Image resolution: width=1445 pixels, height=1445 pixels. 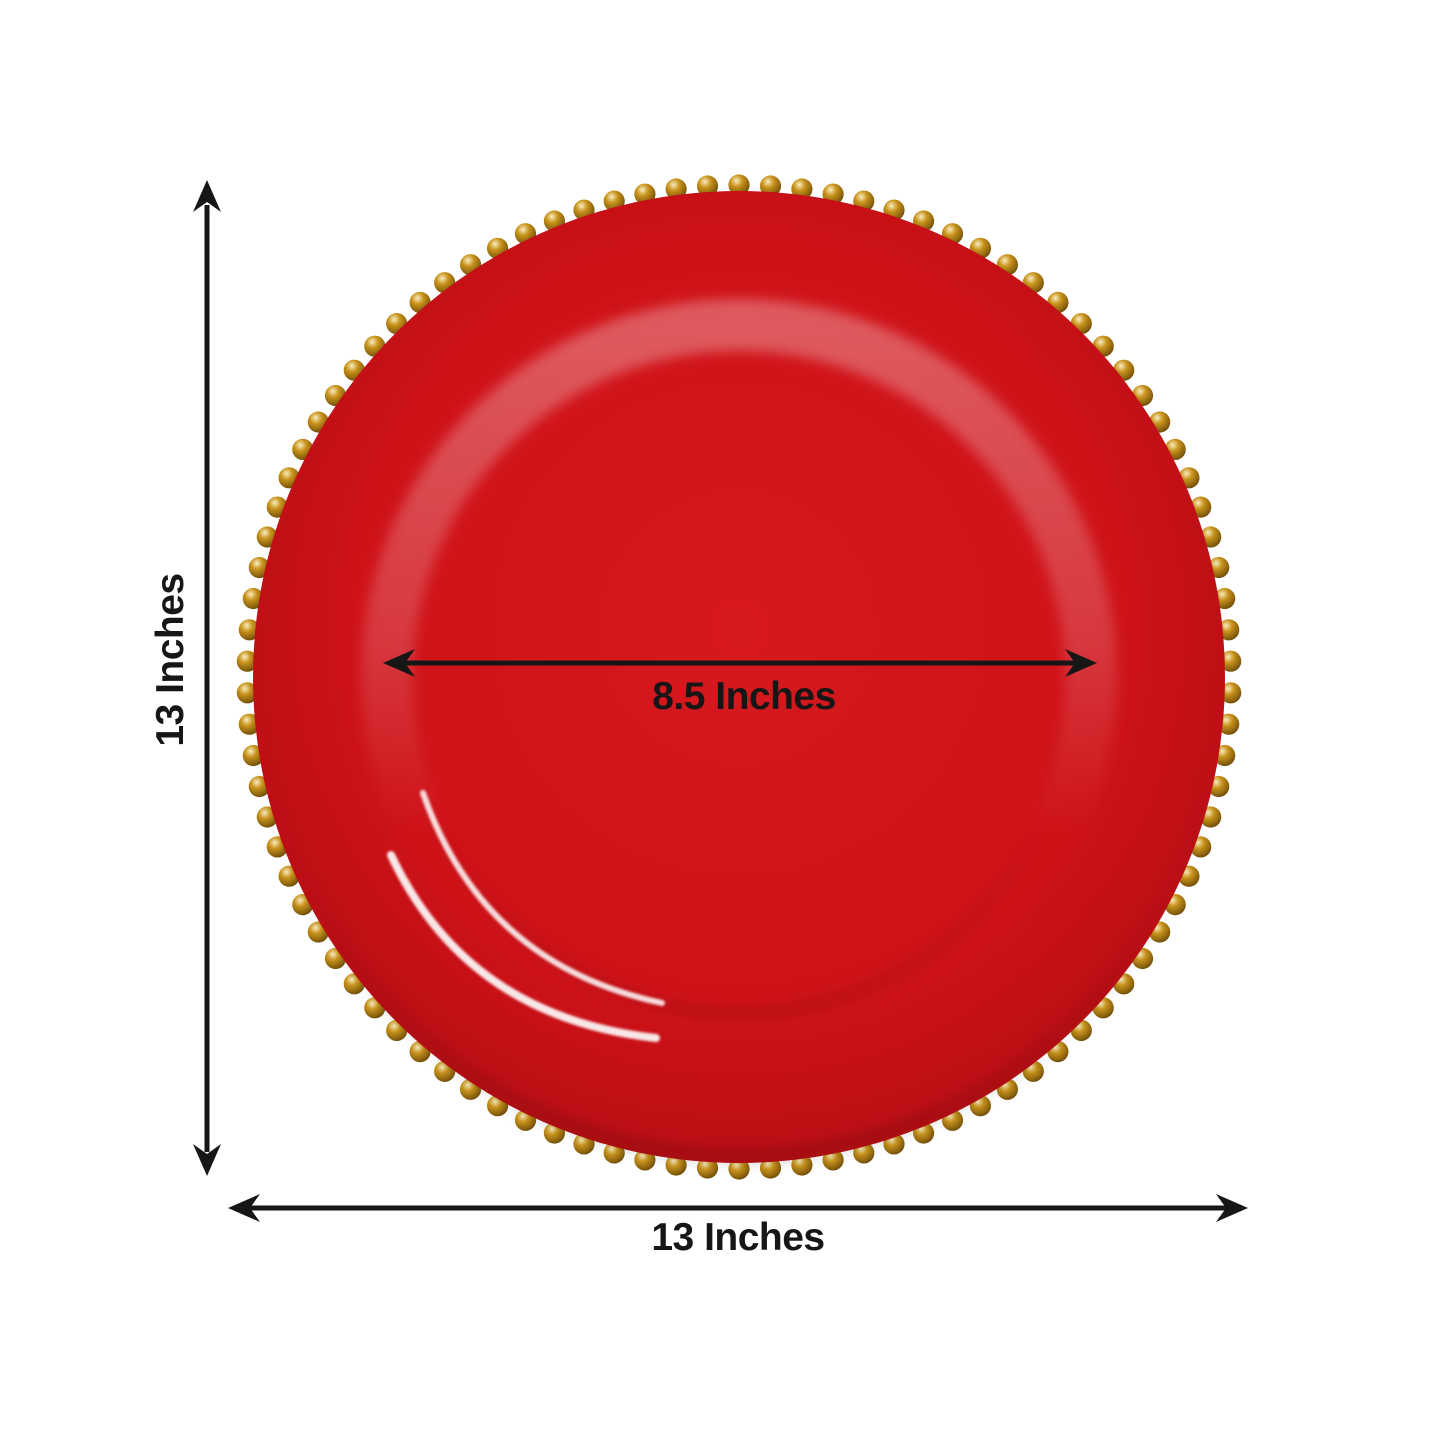 I want to click on width-dimension-label: 13 Inches, so click(x=738, y=1237).